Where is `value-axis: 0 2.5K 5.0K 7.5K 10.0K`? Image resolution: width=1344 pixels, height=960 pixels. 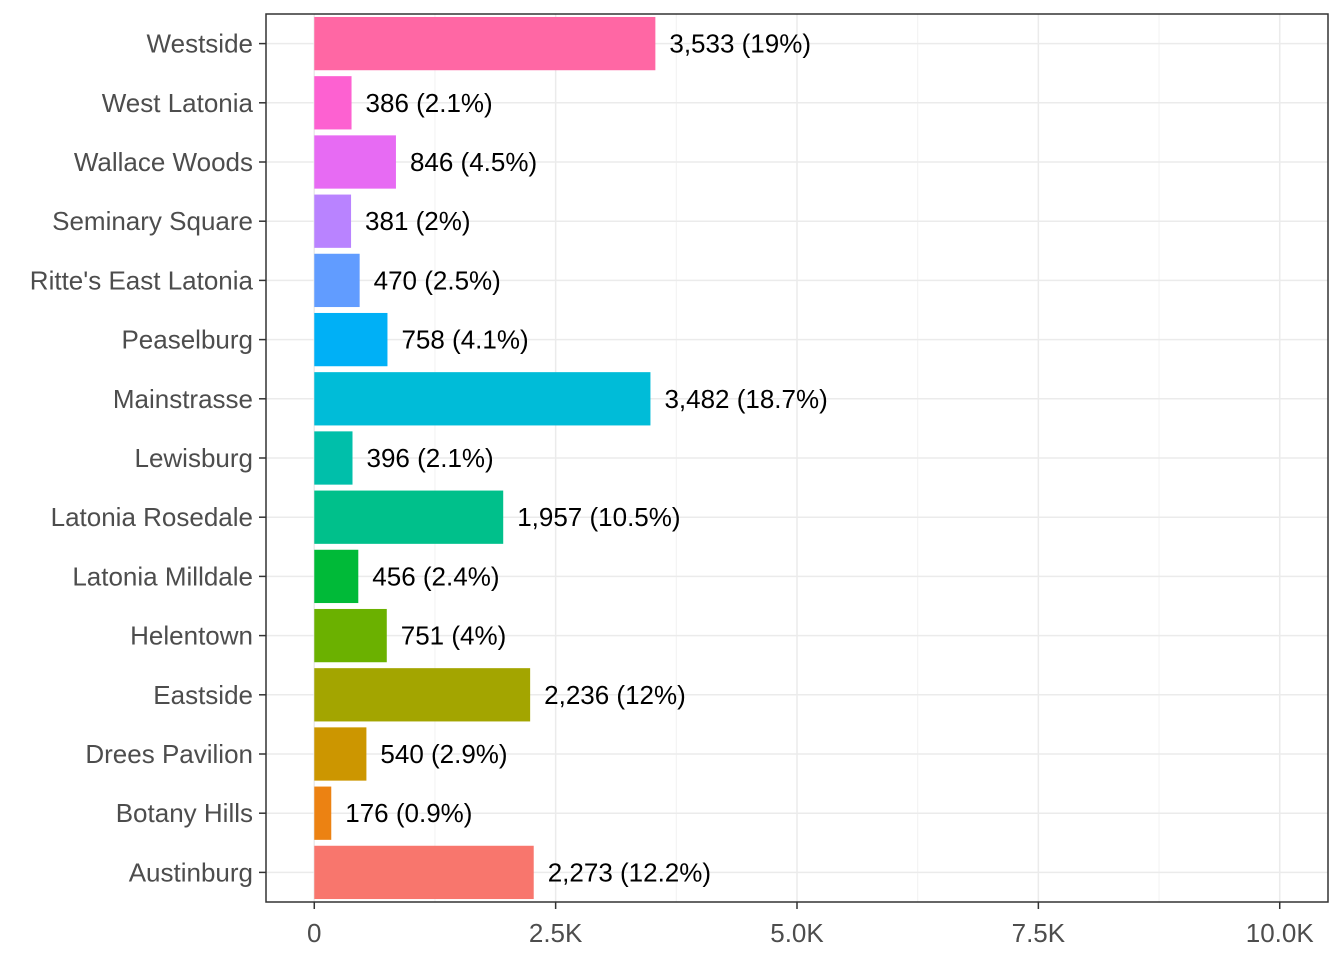 value-axis: 0 2.5K 5.0K 7.5K 10.0K is located at coordinates (810, 925).